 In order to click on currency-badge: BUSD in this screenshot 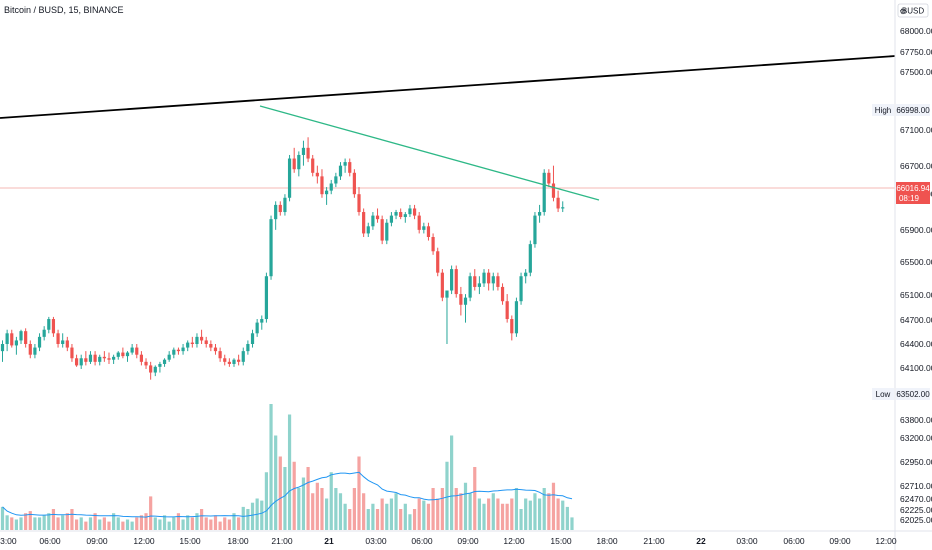, I will do `click(913, 10)`.